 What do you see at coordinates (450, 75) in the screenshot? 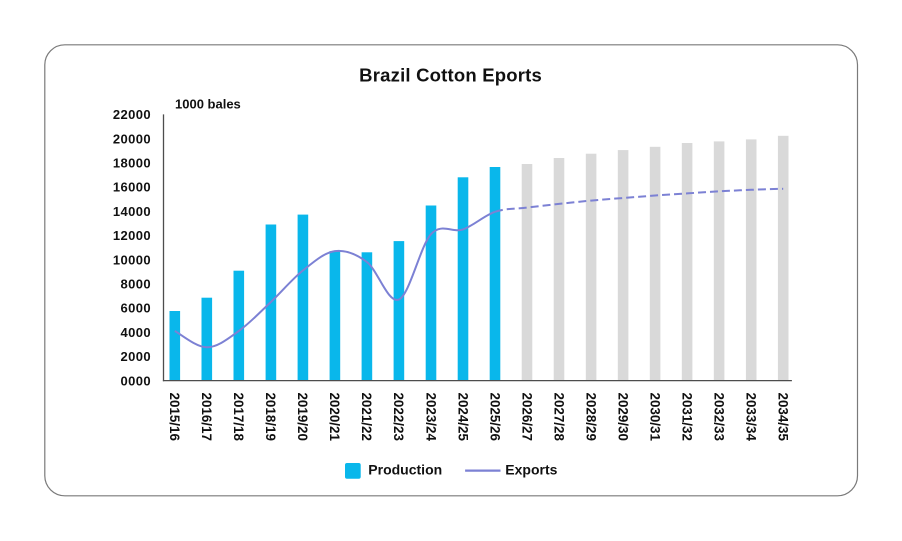
I see `svg-text: Brazil Cotton Eports` at bounding box center [450, 75].